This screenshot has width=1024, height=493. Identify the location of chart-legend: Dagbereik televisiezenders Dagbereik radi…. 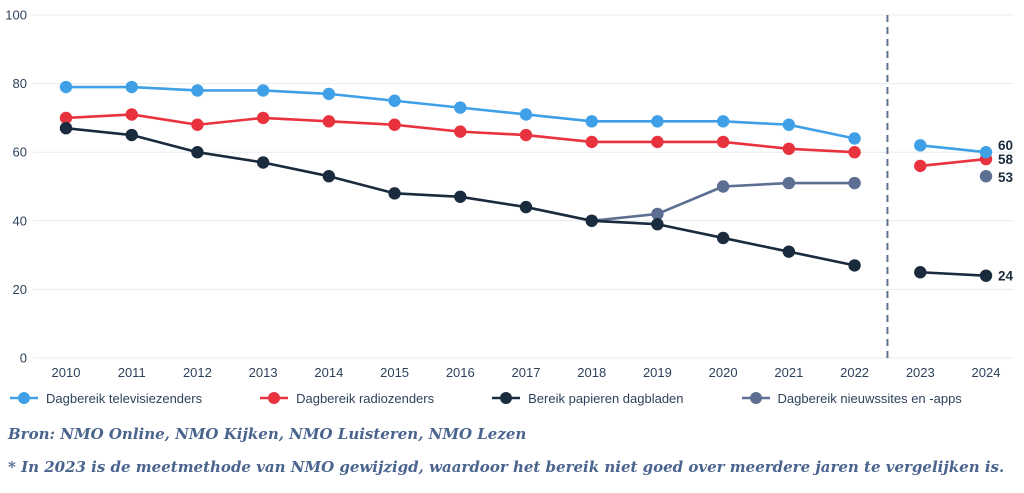
(512, 398).